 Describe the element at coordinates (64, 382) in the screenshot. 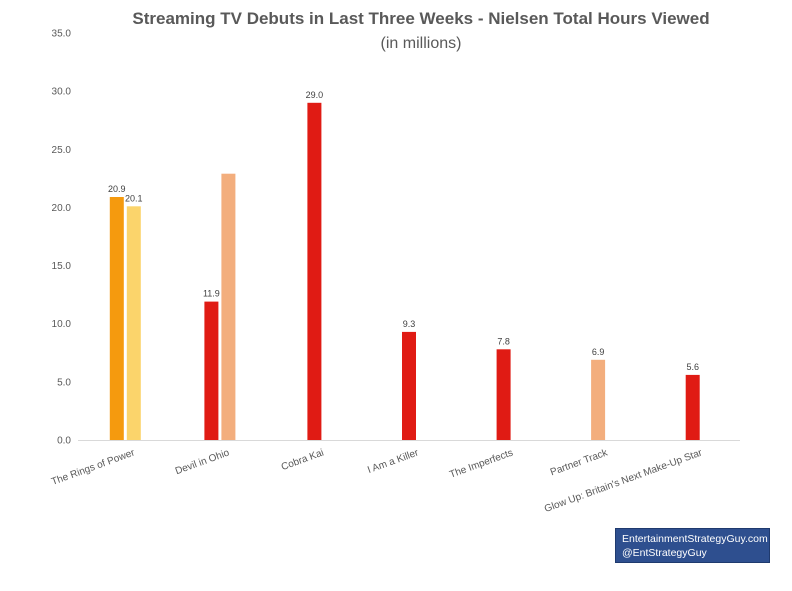

I see `y-tick-label: 5.0` at that location.